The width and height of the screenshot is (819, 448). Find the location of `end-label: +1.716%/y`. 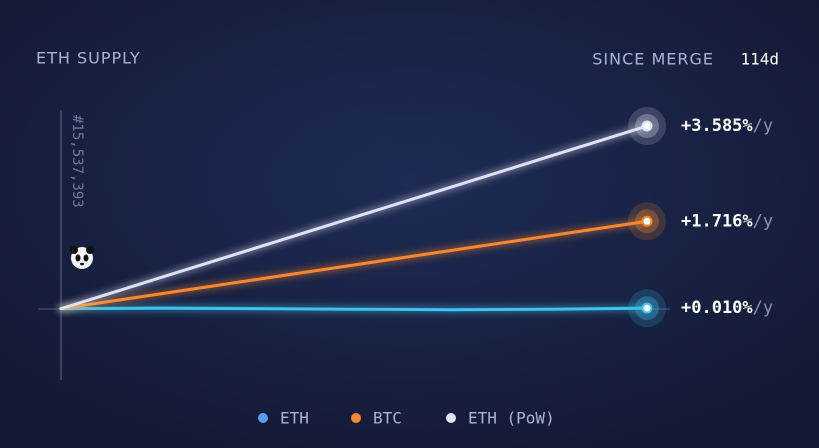

end-label: +1.716%/y is located at coordinates (727, 221).